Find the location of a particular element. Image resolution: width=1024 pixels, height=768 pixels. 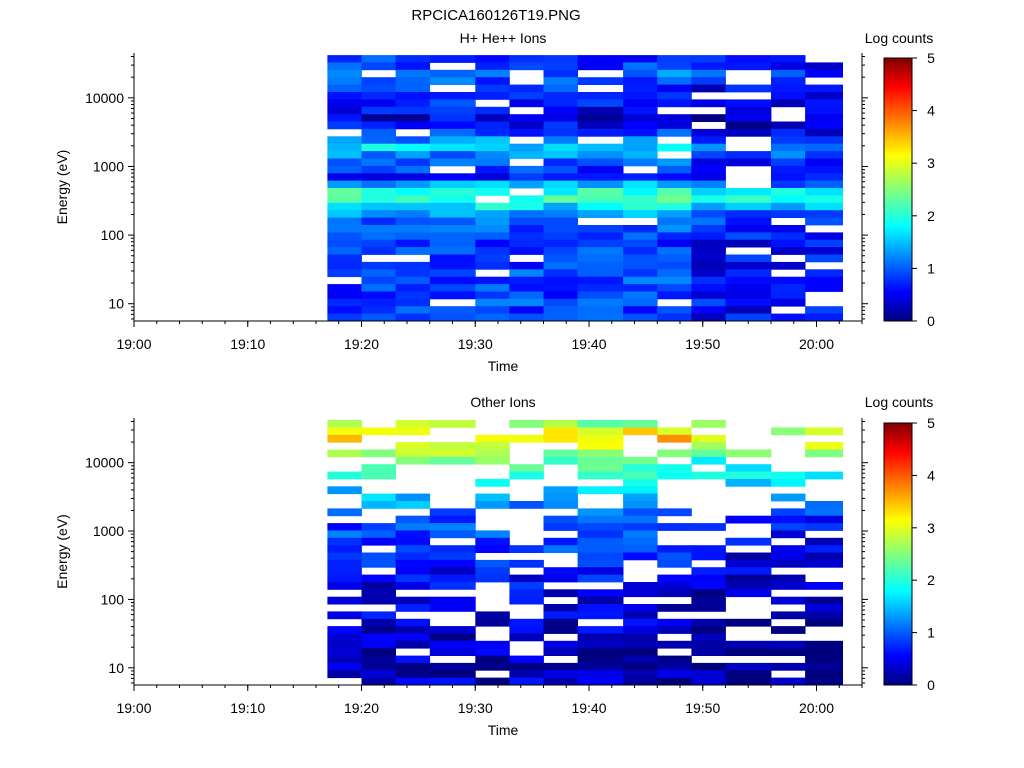

colorbar-label: Log counts is located at coordinates (899, 38).